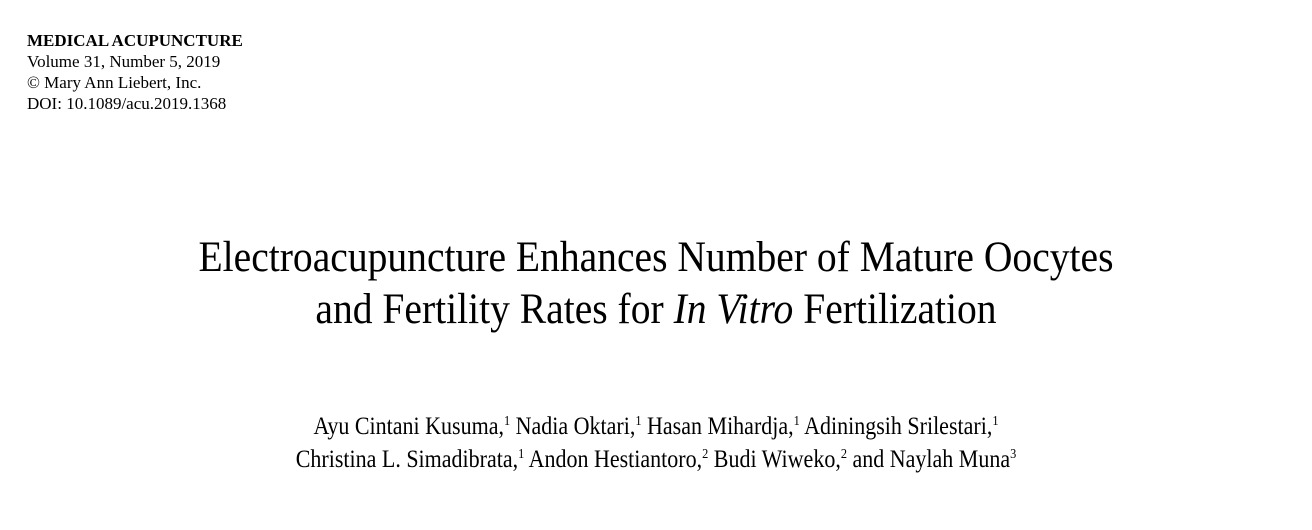 This screenshot has width=1312, height=530. I want to click on author: Nadia Oktari,1, so click(578, 426).